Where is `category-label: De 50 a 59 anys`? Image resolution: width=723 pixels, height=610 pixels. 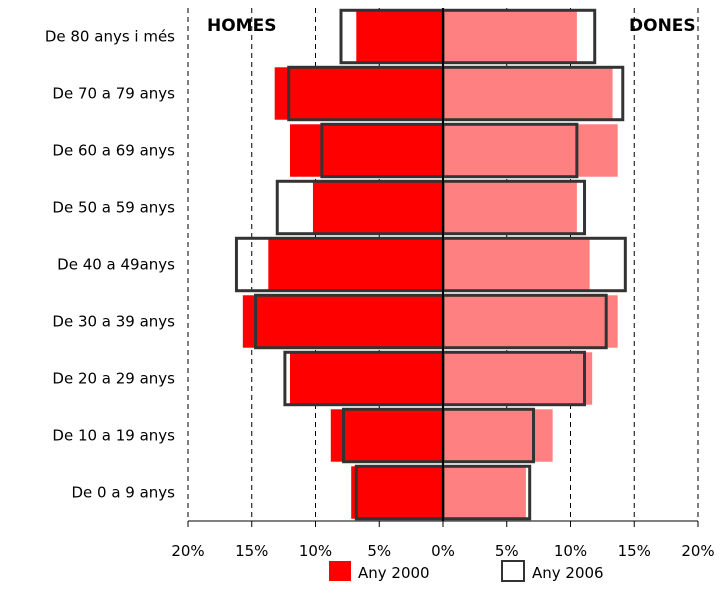 category-label: De 50 a 59 anys is located at coordinates (113, 208).